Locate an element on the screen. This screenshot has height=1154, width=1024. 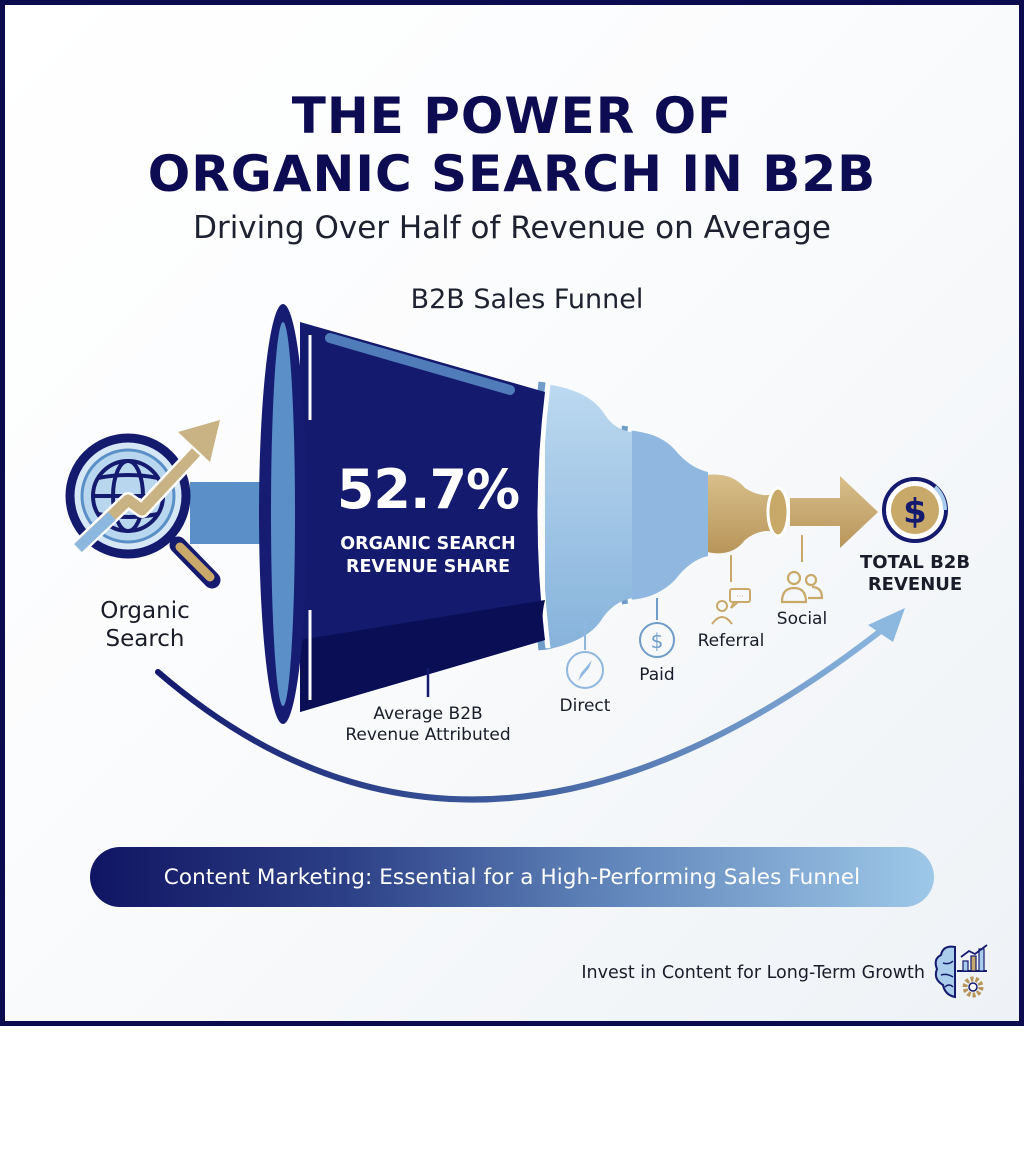
compass-icon is located at coordinates (585, 670).